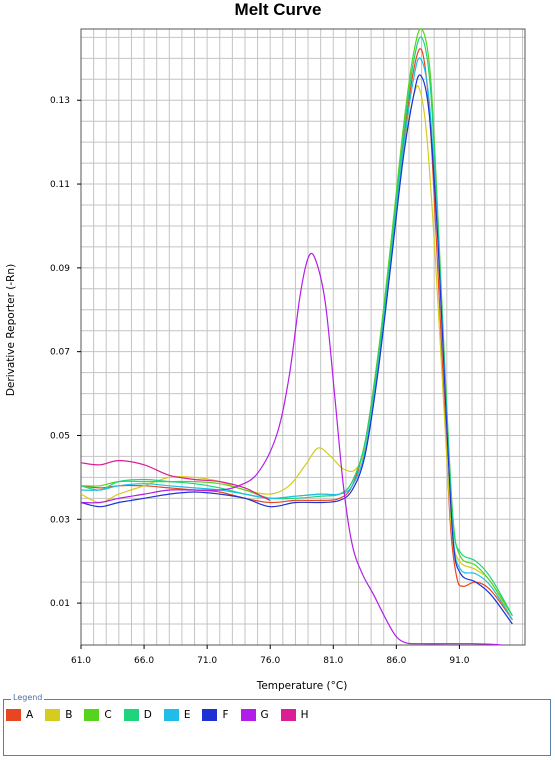  I want to click on legend-item-f: F, so click(215, 715).